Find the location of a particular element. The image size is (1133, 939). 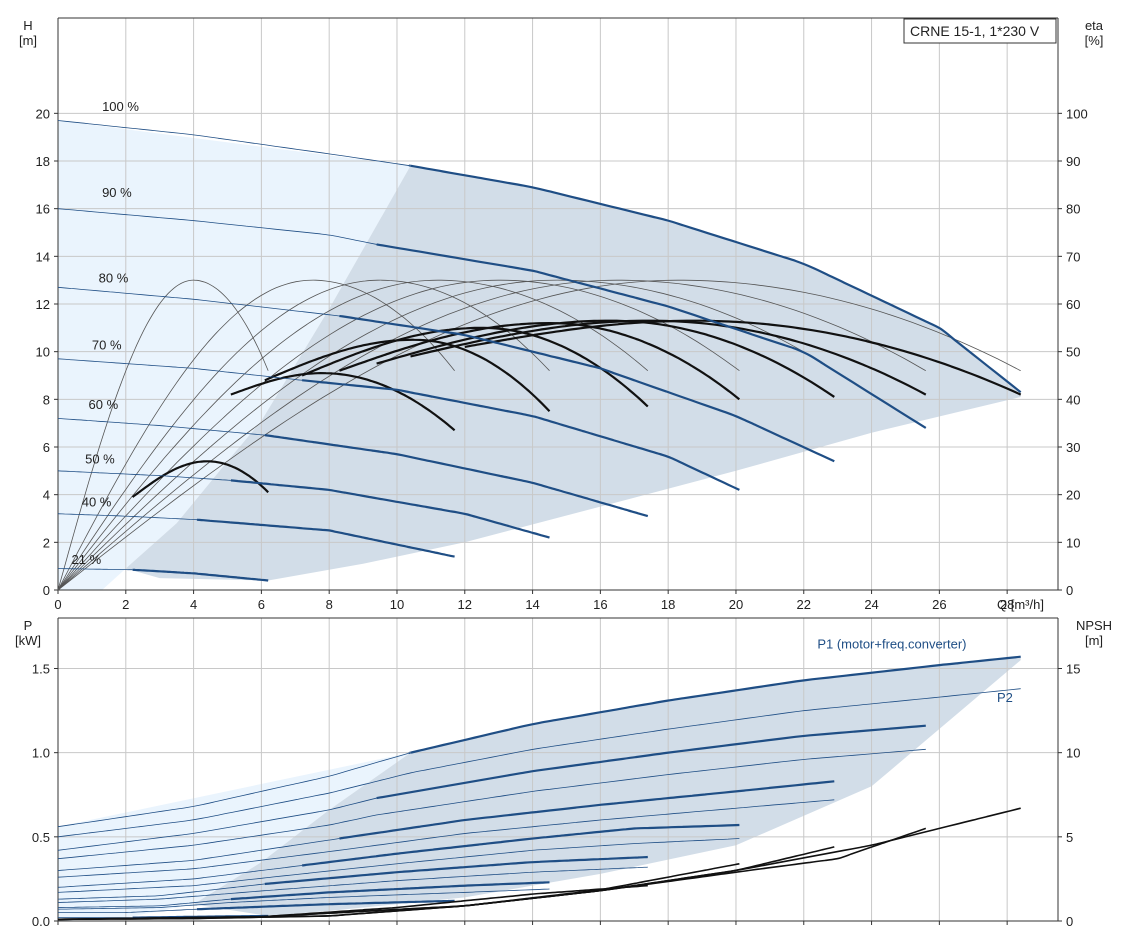

ylabel-right-line-0: eta is located at coordinates (1094, 25).